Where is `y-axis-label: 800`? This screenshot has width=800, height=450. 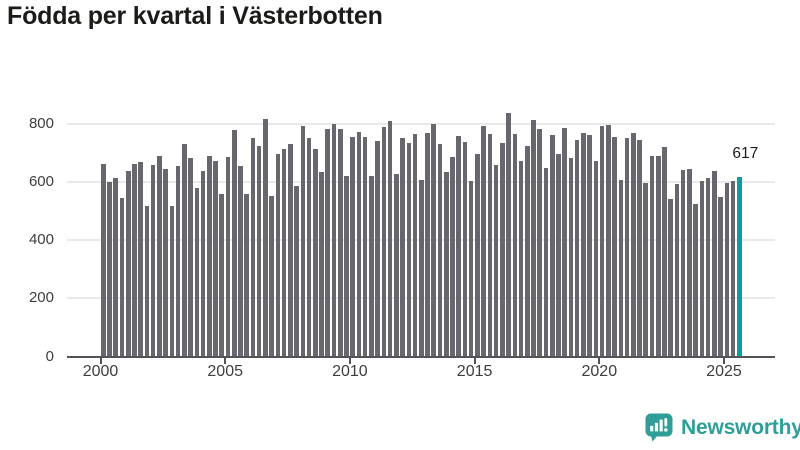 y-axis-label: 800 is located at coordinates (41, 124).